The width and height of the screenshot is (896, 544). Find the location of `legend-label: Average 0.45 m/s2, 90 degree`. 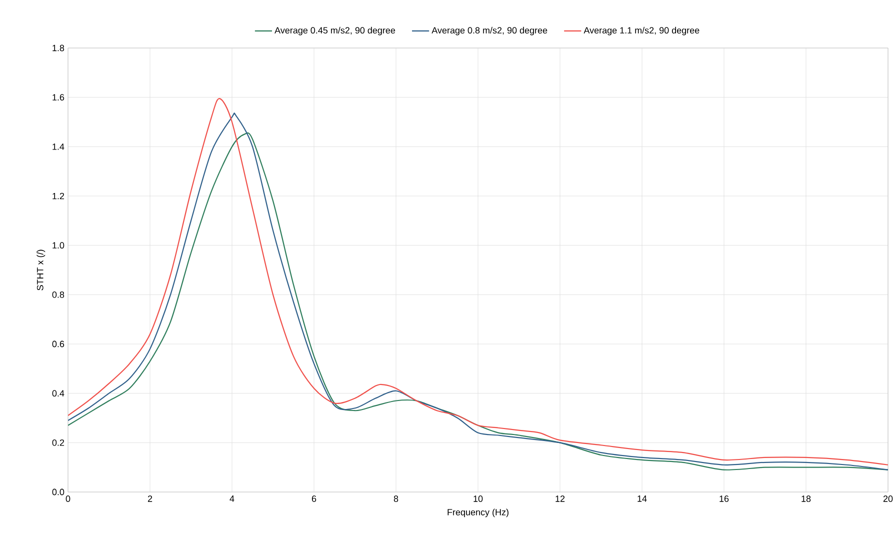

legend-label: Average 0.45 m/s2, 90 degree is located at coordinates (335, 31).